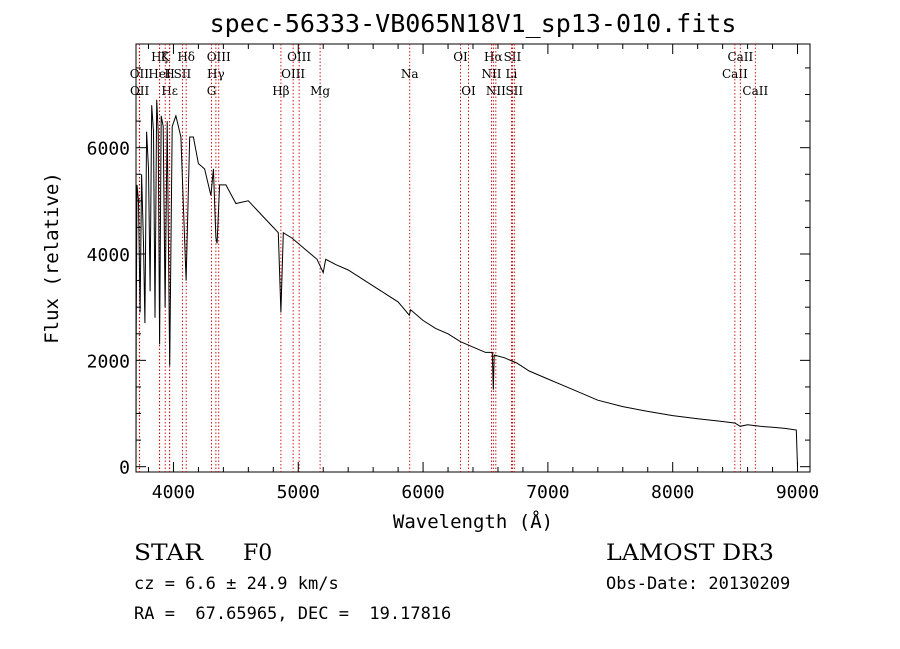 The image size is (900, 649). What do you see at coordinates (292, 614) in the screenshot?
I see `coordinates: RA = 67.65965, DEC = 19.17816` at bounding box center [292, 614].